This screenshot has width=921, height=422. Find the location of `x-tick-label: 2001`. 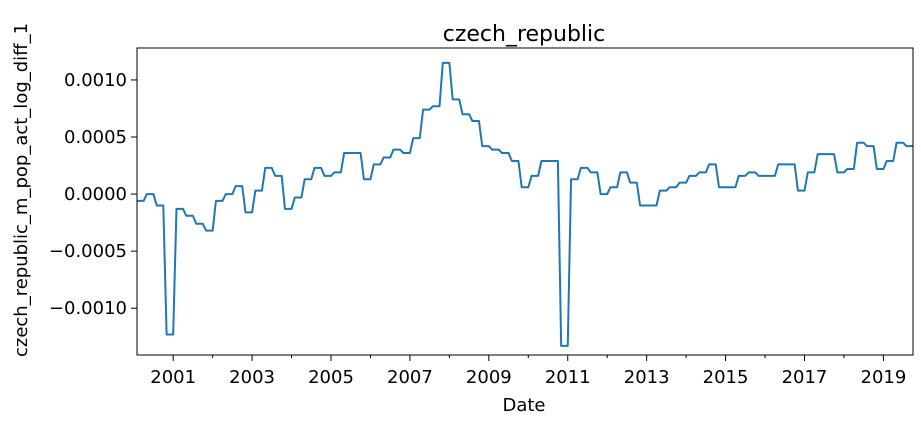

x-tick-label: 2001 is located at coordinates (173, 377).